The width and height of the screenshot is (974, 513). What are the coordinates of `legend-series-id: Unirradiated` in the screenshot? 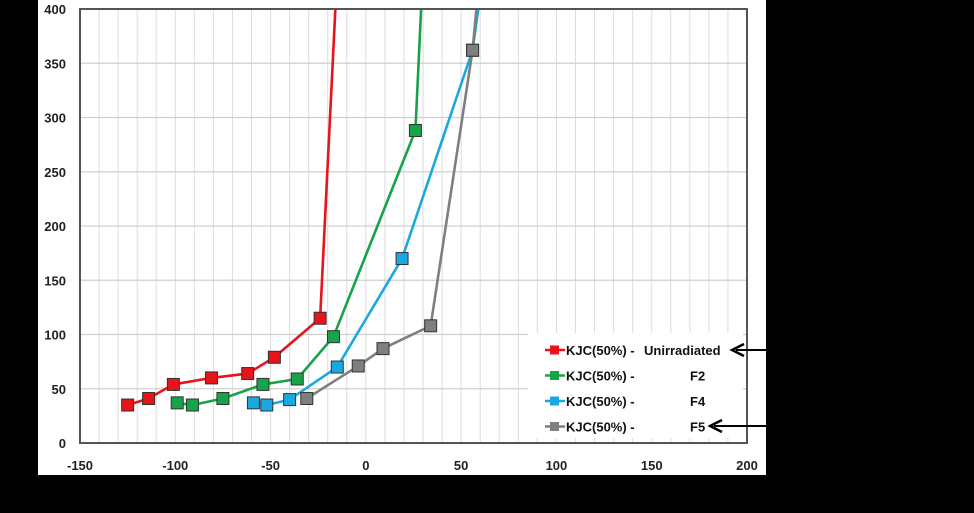 It's located at (682, 350).